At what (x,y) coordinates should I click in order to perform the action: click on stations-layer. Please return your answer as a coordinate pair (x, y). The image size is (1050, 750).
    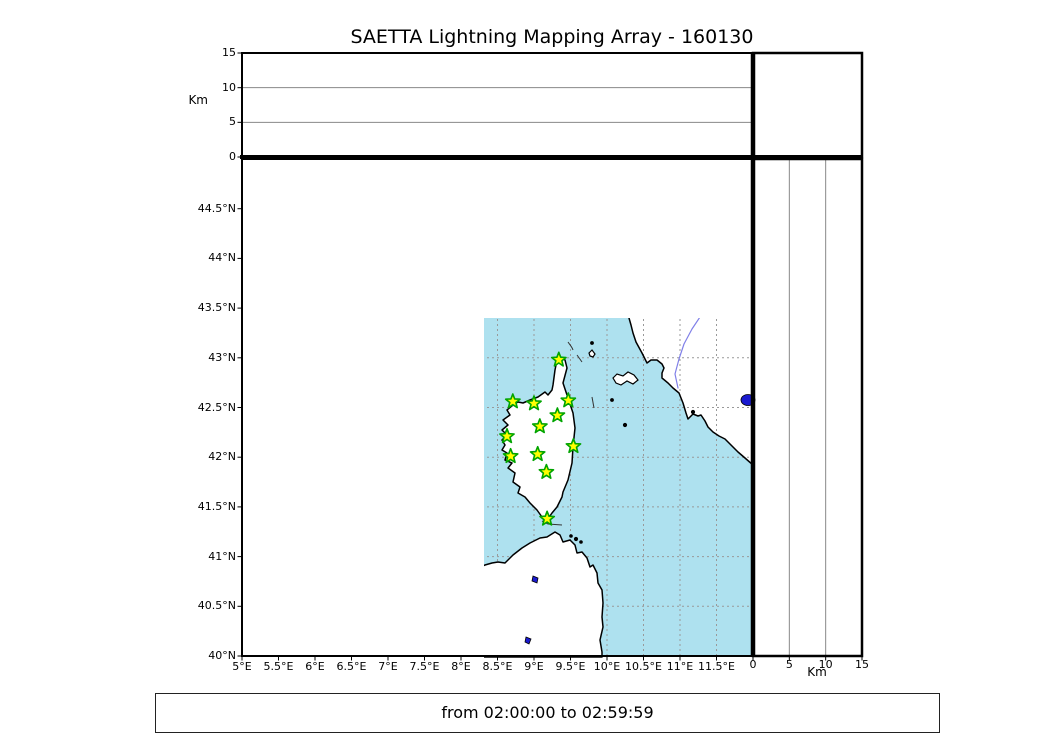
    Looking at the image, I should click on (540, 438).